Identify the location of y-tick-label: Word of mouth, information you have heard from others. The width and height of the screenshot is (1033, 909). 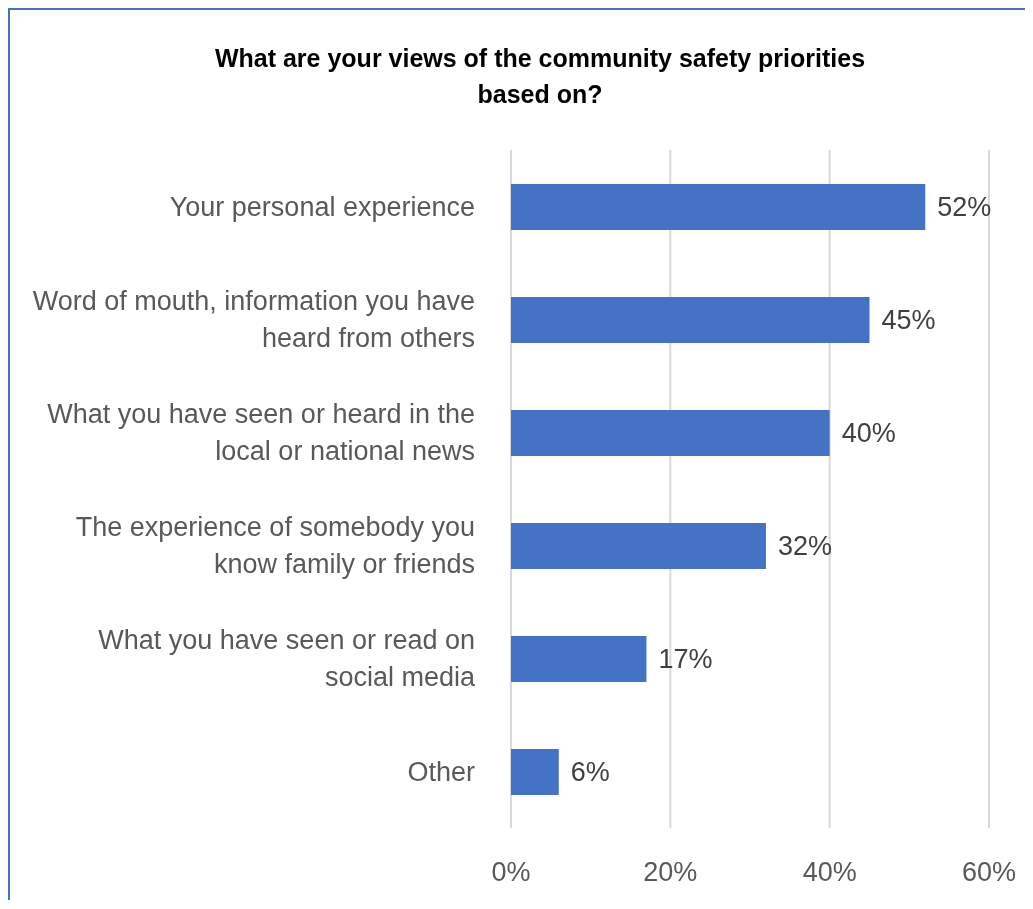
(253, 319).